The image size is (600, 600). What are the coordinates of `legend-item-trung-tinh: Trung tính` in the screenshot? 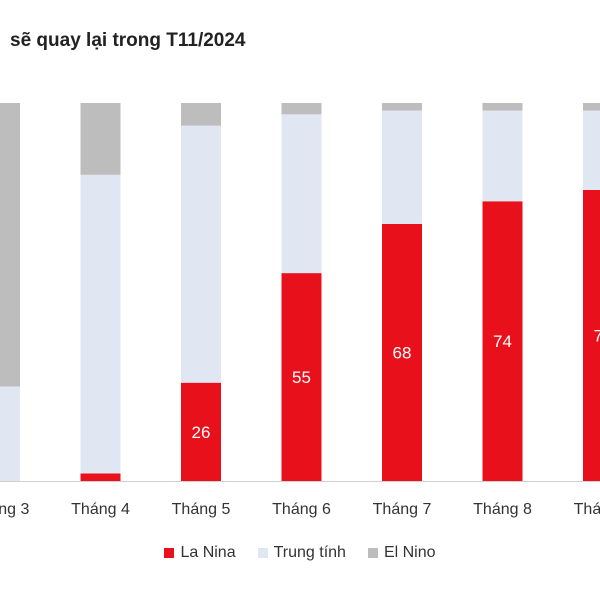 It's located at (301, 553).